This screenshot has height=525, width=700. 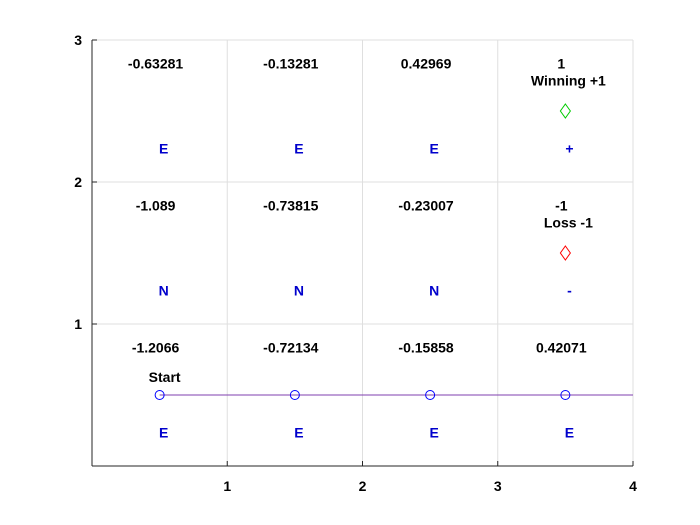 I want to click on x-tick-label: 1, so click(x=227, y=486).